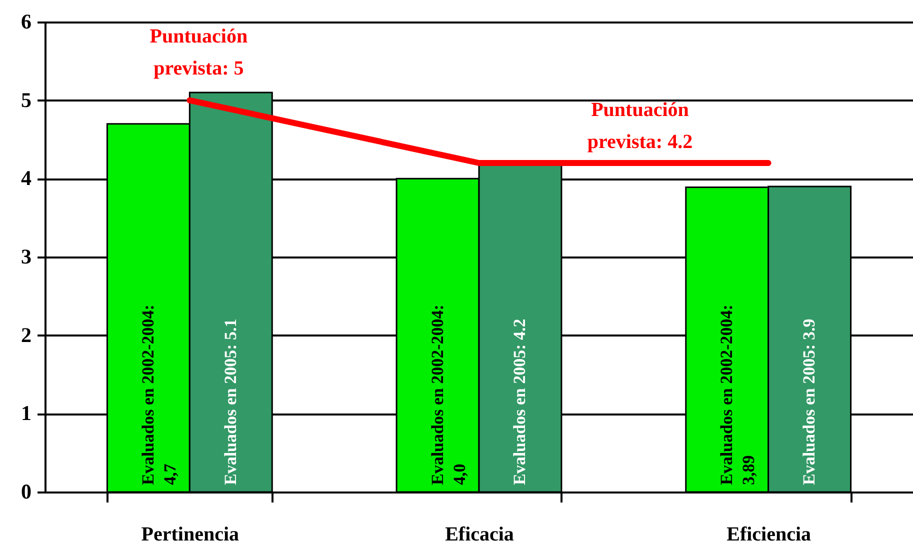 Image resolution: width=913 pixels, height=542 pixels. Describe the element at coordinates (190, 533) in the screenshot. I see `x-tick-label: Pertinencia` at that location.